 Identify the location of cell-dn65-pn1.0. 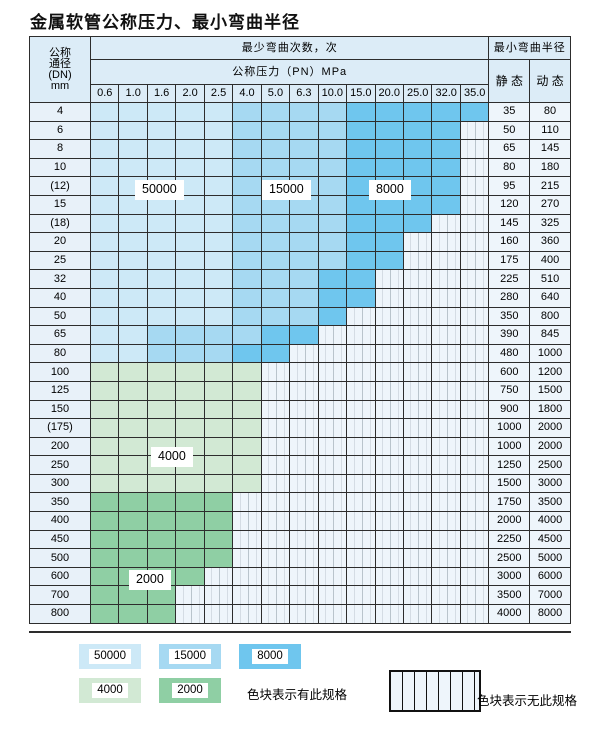
(133, 335).